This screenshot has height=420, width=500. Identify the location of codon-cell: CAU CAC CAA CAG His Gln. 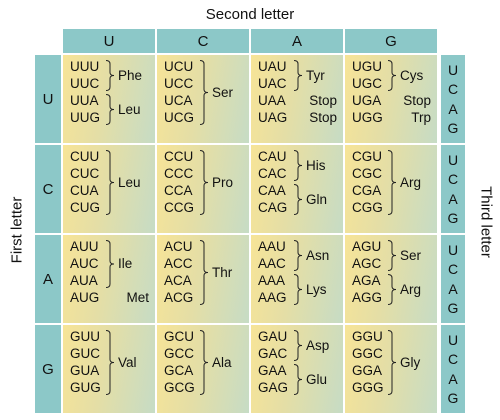
(297, 189).